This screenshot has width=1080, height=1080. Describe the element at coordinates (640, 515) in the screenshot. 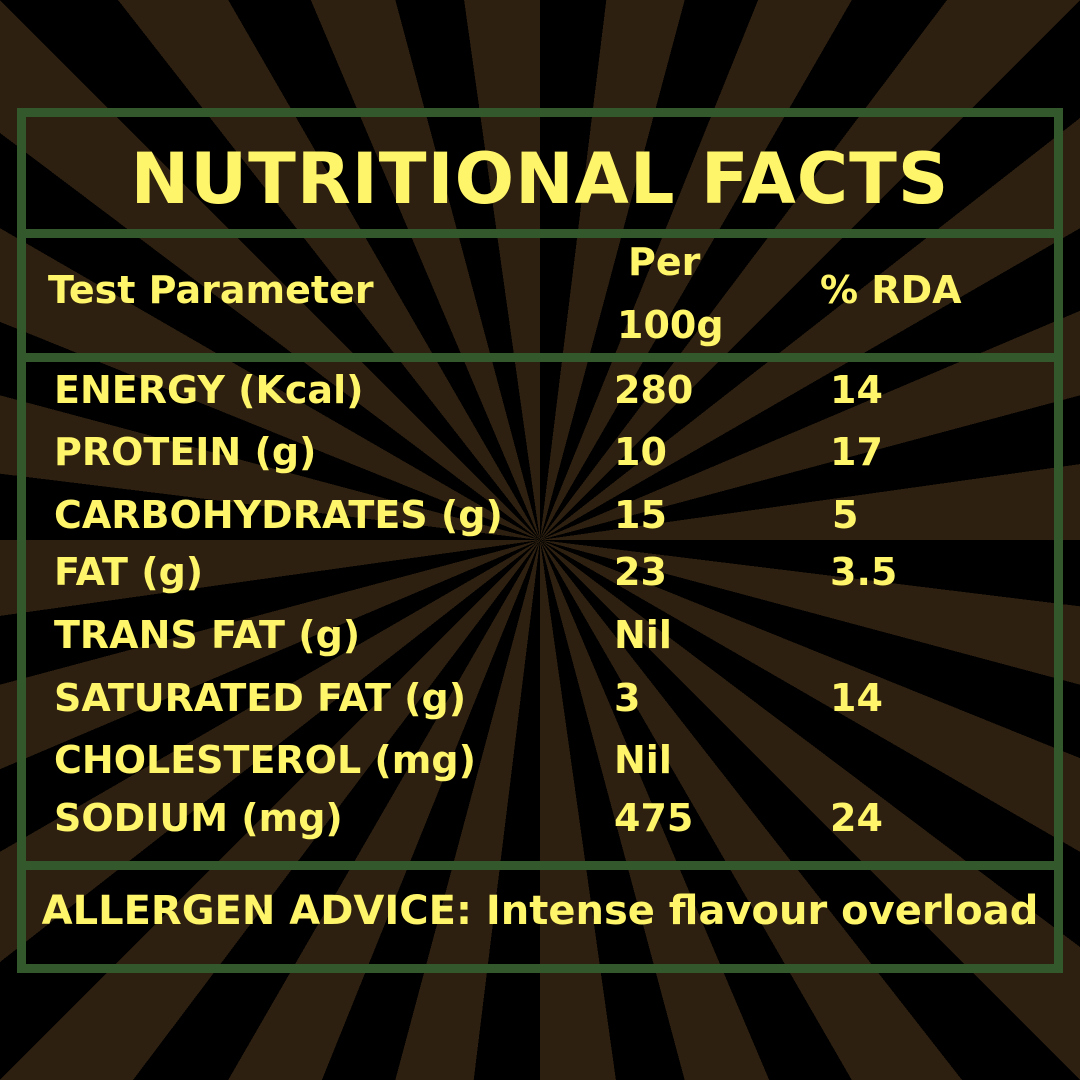

I see `row-per100g: 15` at that location.